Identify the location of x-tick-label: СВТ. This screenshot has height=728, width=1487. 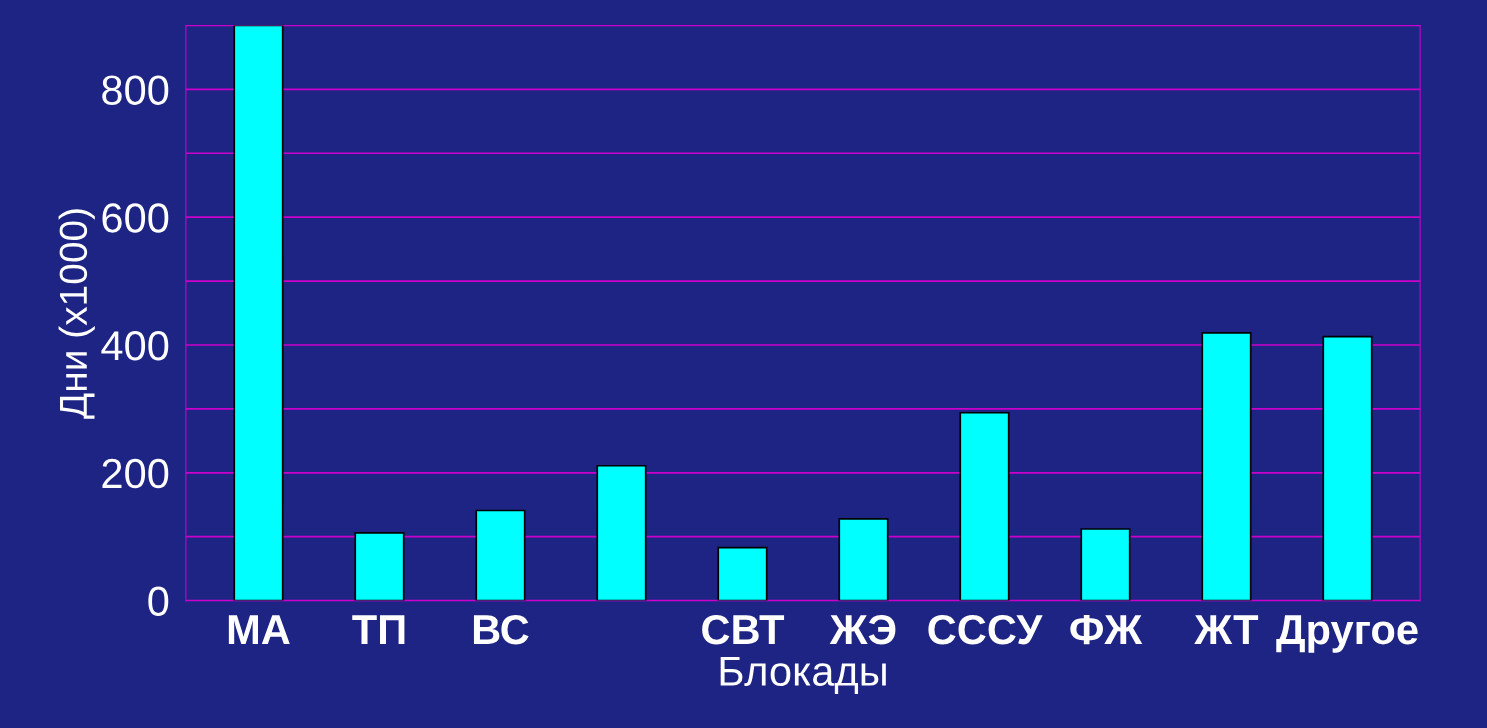
(743, 629).